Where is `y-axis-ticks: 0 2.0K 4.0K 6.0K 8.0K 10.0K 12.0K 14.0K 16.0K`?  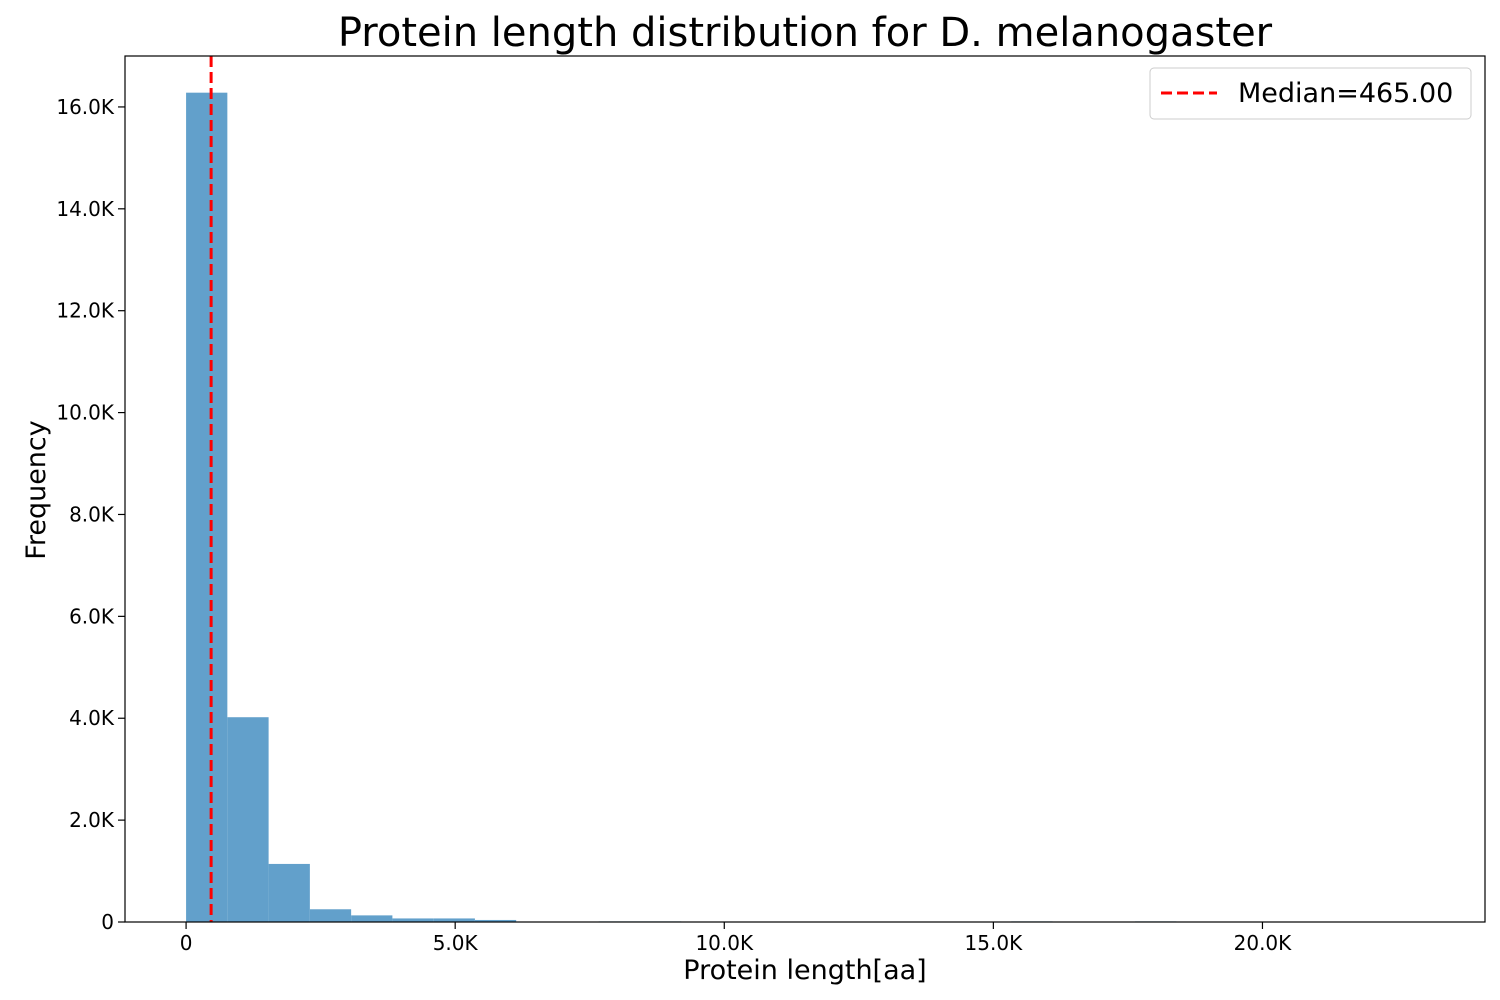
y-axis-ticks: 0 2.0K 4.0K 6.0K 8.0K 10.0K 12.0K 14.0K 16.0K is located at coordinates (90, 514).